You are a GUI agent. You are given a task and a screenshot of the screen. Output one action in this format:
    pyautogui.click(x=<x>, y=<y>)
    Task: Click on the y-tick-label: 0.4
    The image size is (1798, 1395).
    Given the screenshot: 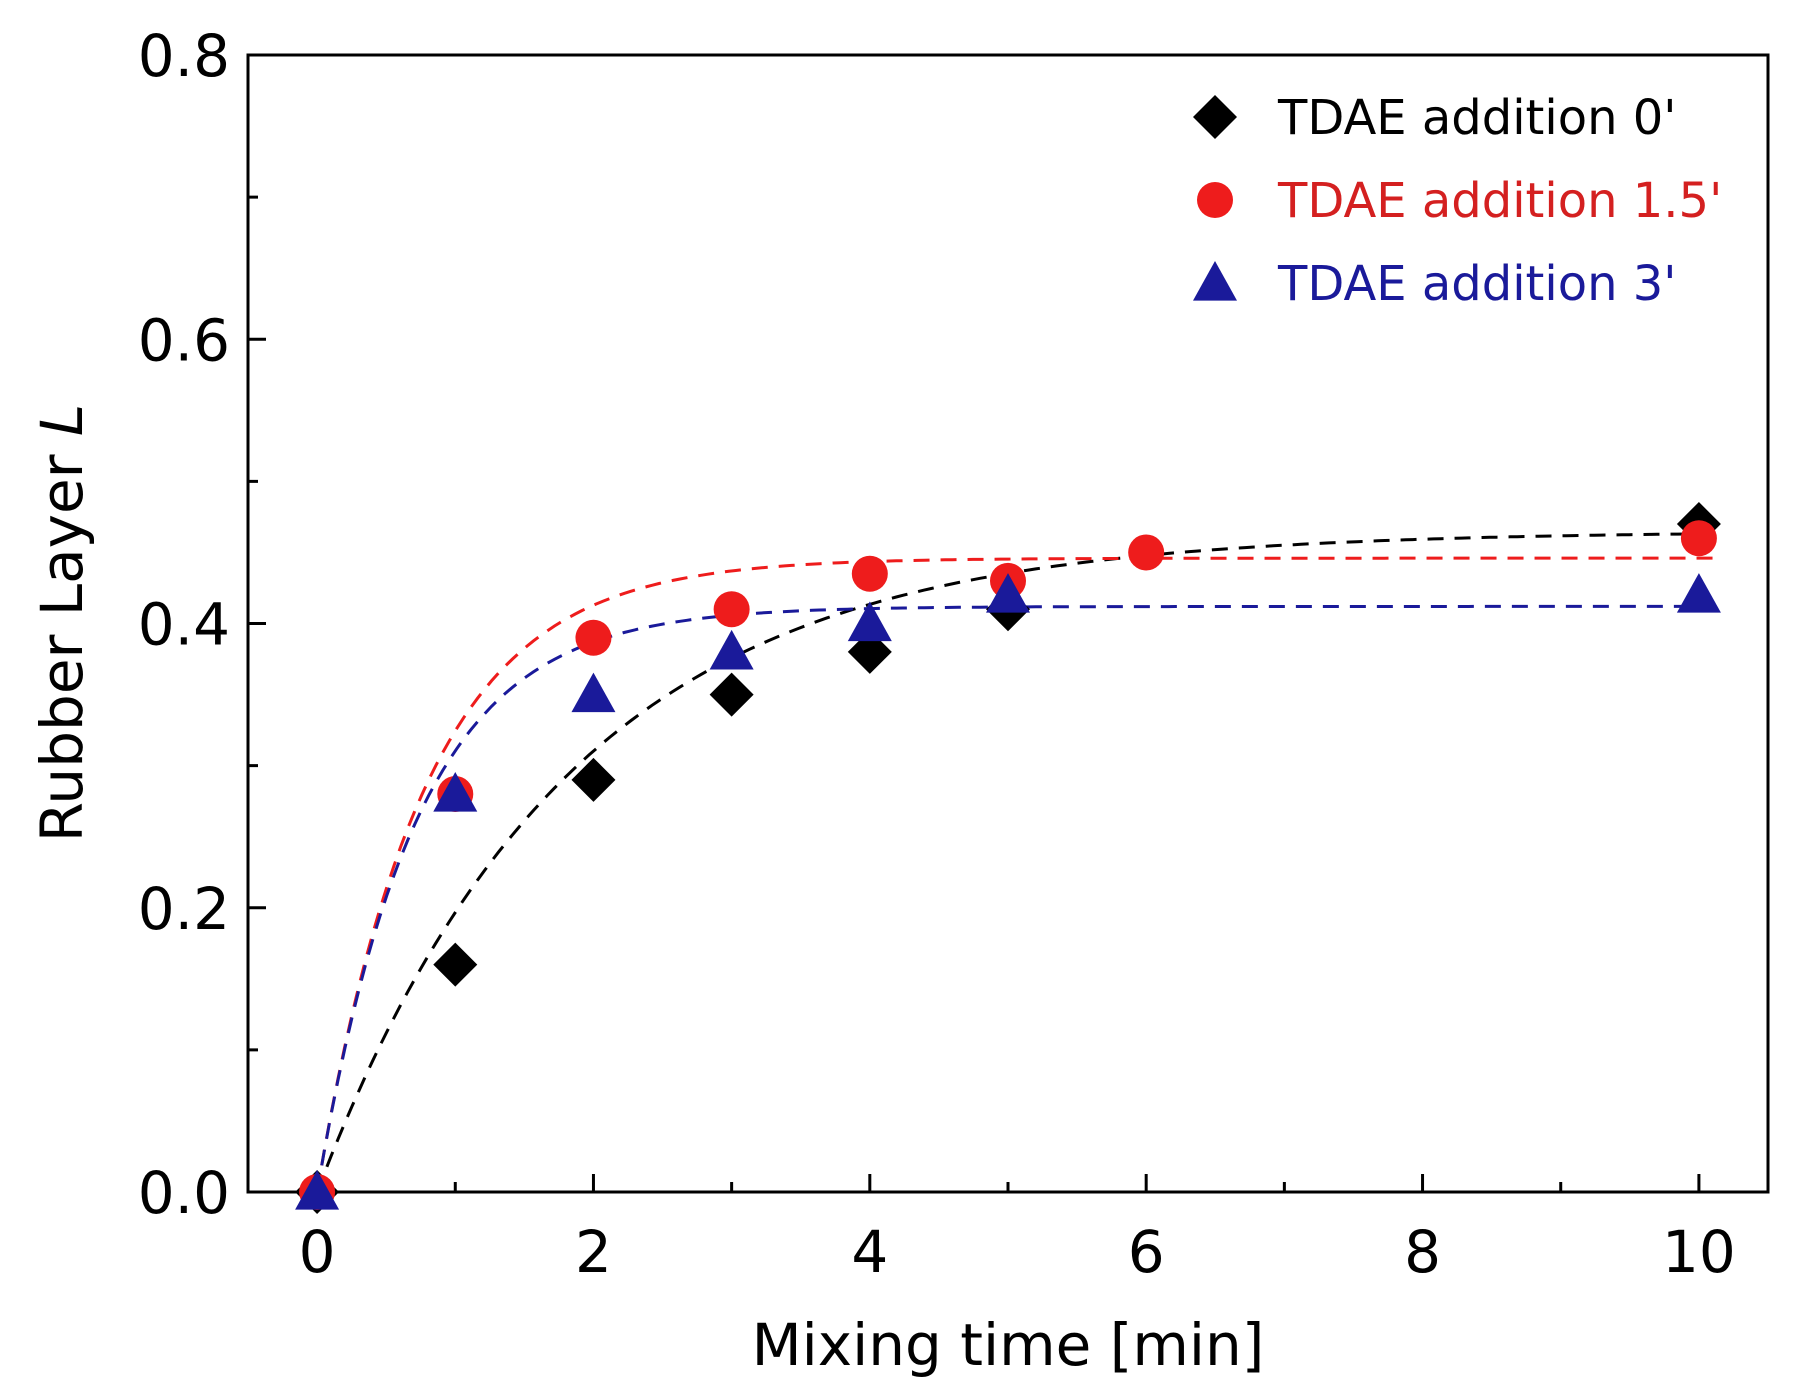 What is the action you would take?
    pyautogui.click(x=184, y=625)
    